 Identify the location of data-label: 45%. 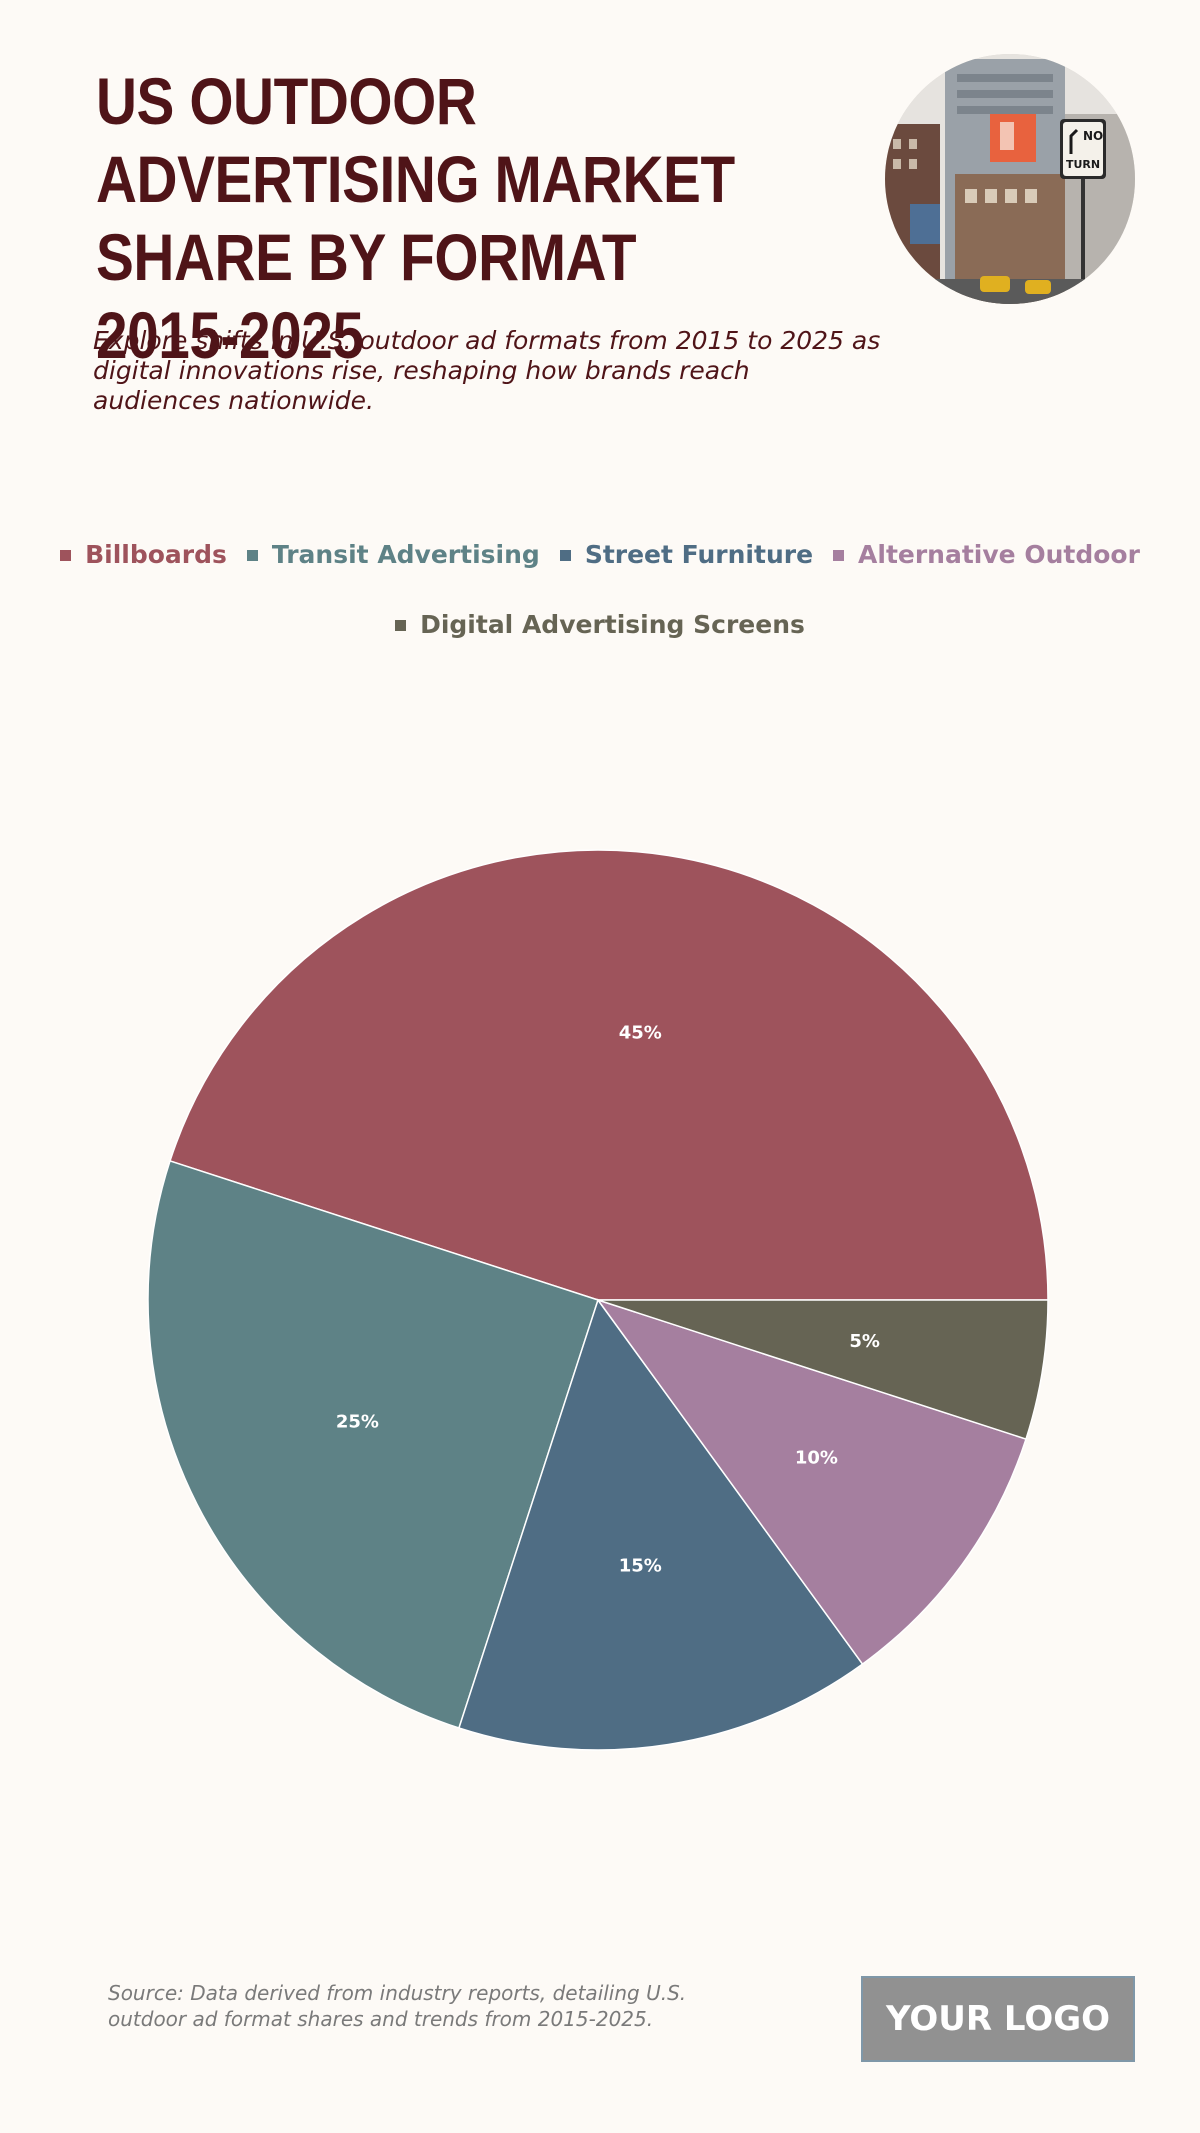
(640, 1032).